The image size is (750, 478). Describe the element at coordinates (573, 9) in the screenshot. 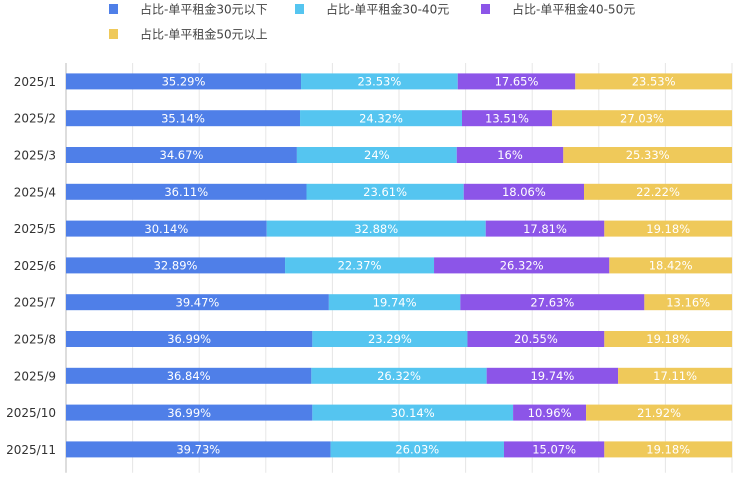

I see `legend-label: 占比-单平租金40-50元` at that location.